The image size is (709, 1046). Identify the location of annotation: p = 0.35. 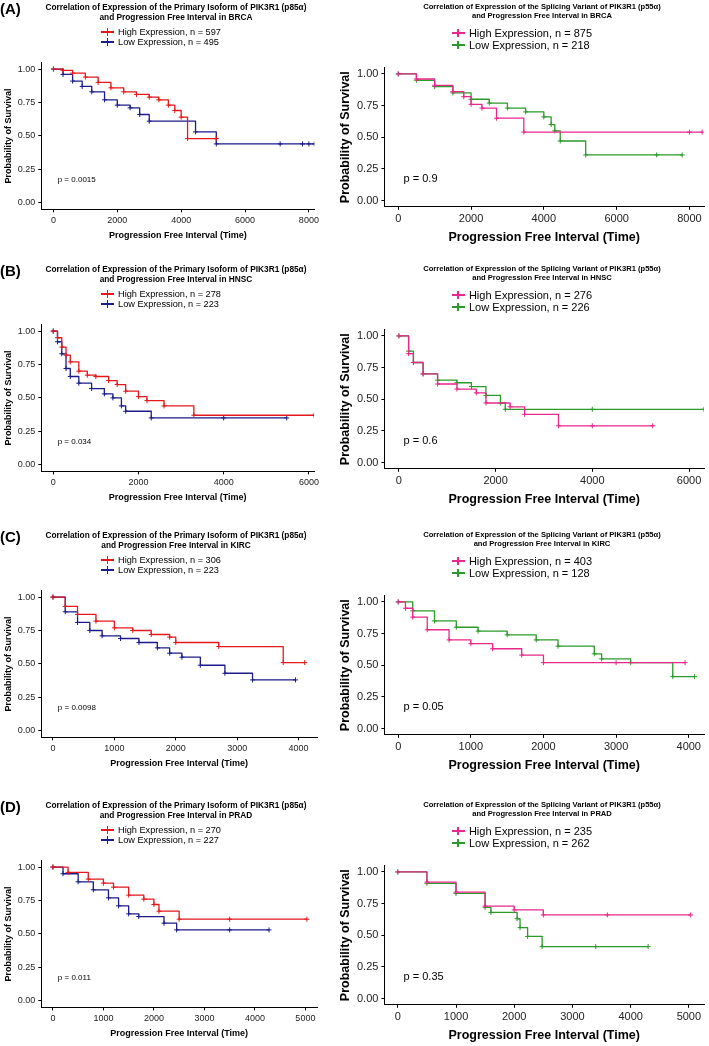
(423, 975).